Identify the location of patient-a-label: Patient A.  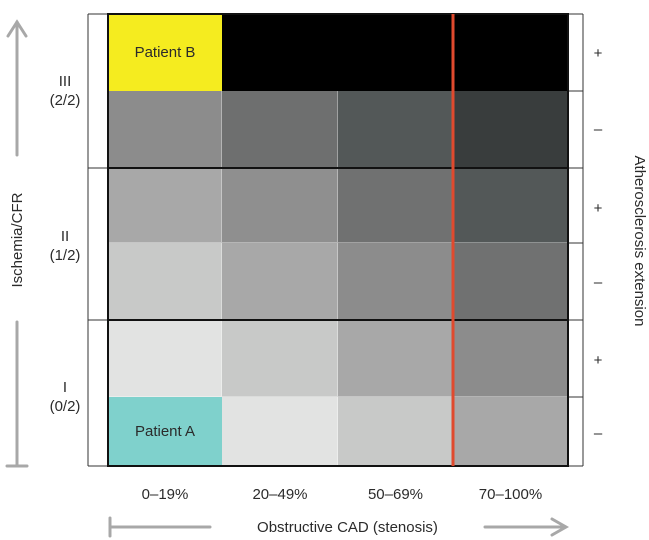
(165, 431).